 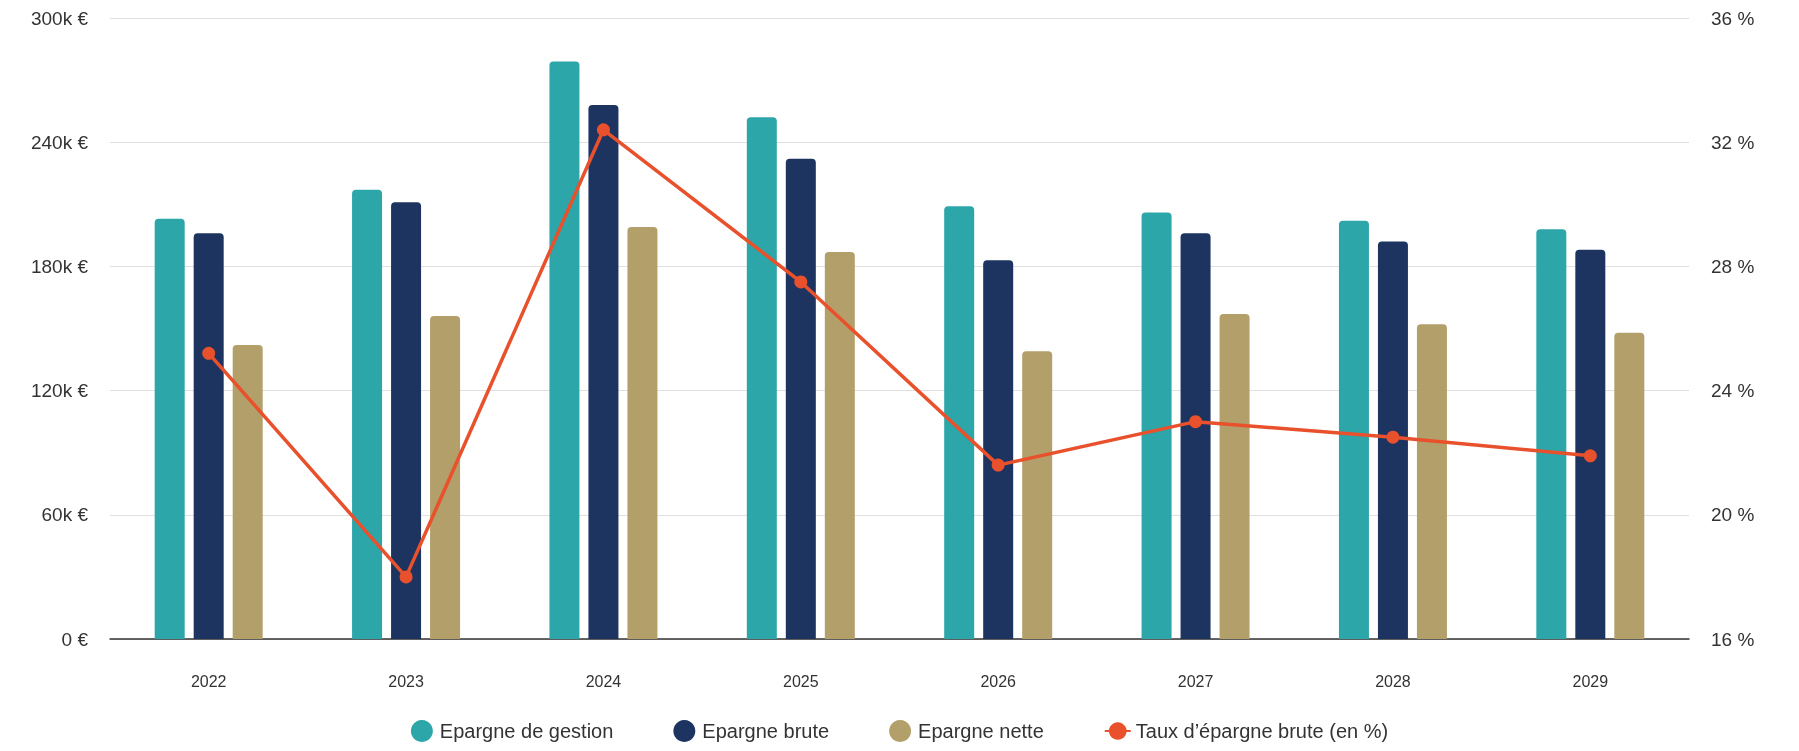 I want to click on x-tick-label: 2024, so click(x=603, y=681).